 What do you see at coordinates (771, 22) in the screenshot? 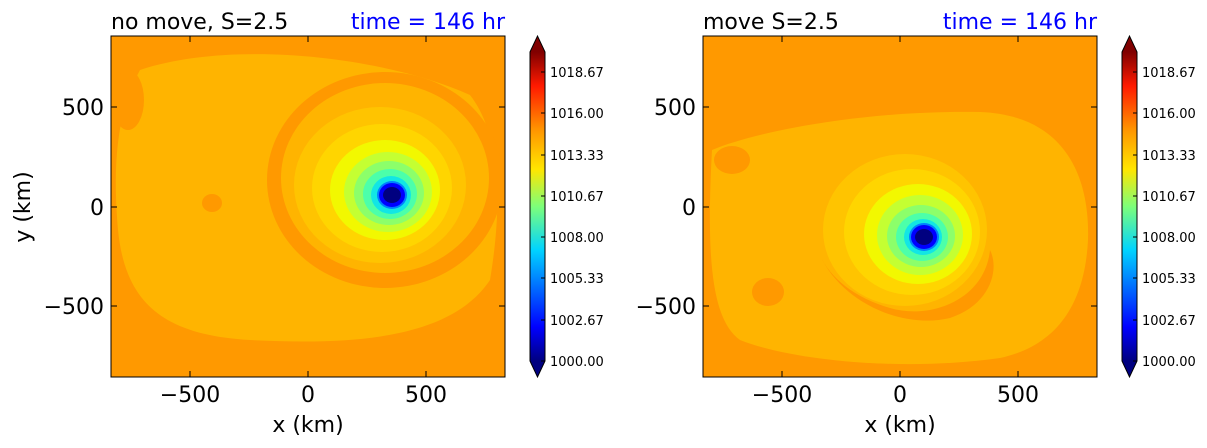
I see `panel-title: move S=2.5` at bounding box center [771, 22].